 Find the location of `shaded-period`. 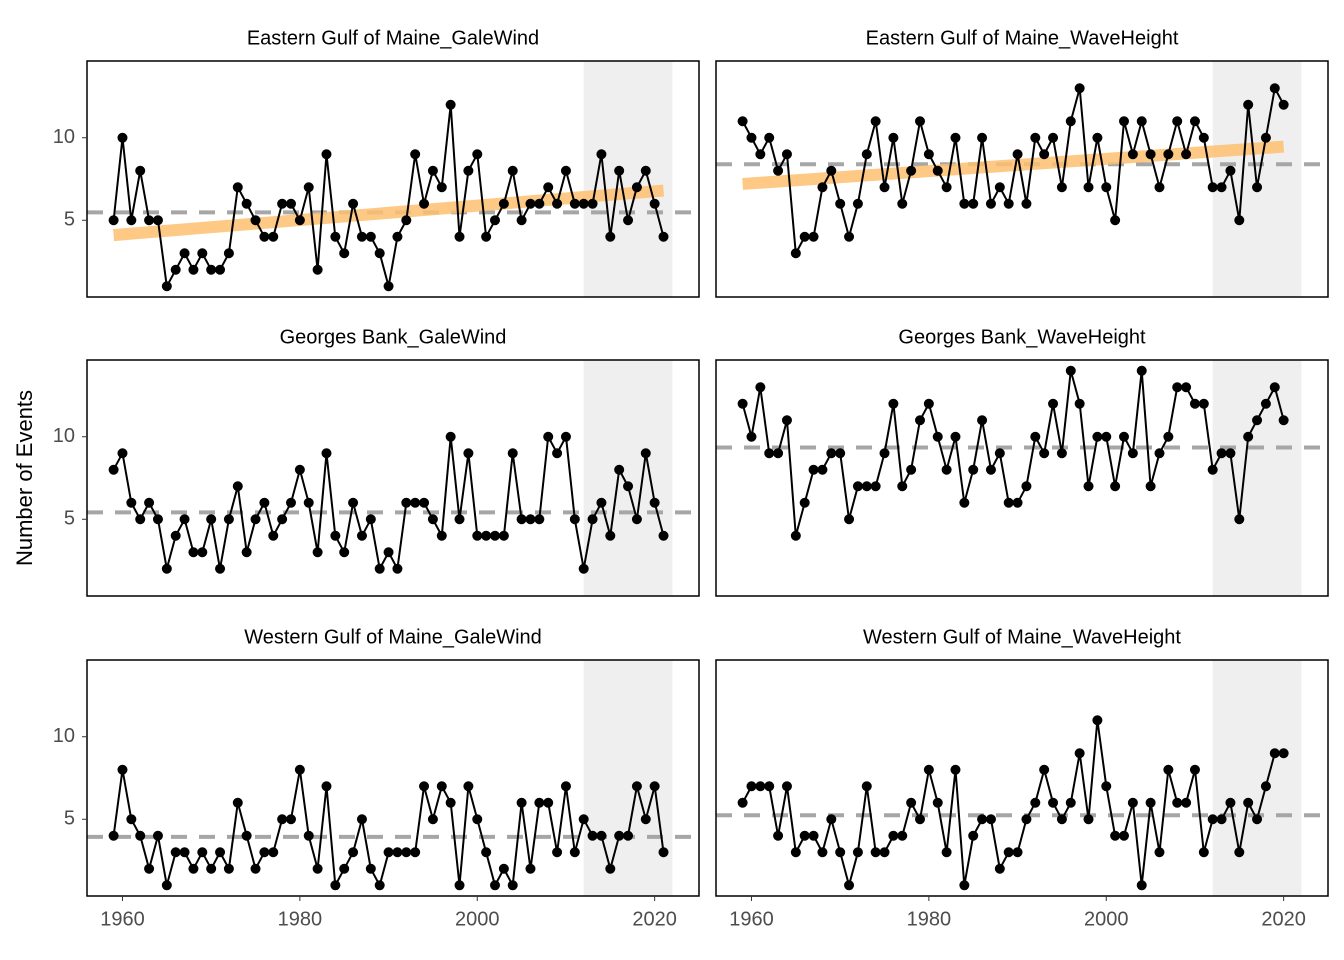

shaded-period is located at coordinates (1257, 478).